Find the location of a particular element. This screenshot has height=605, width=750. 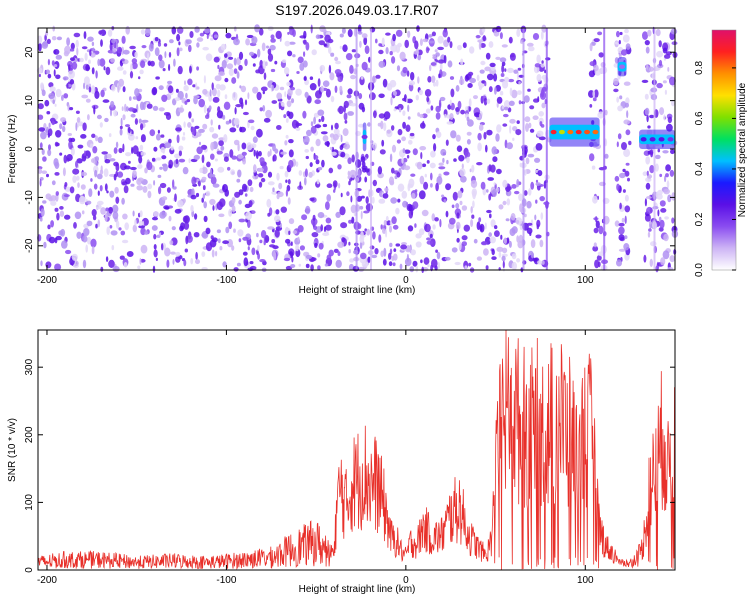

spectrogram-x-tick-label: 0 is located at coordinates (406, 280).